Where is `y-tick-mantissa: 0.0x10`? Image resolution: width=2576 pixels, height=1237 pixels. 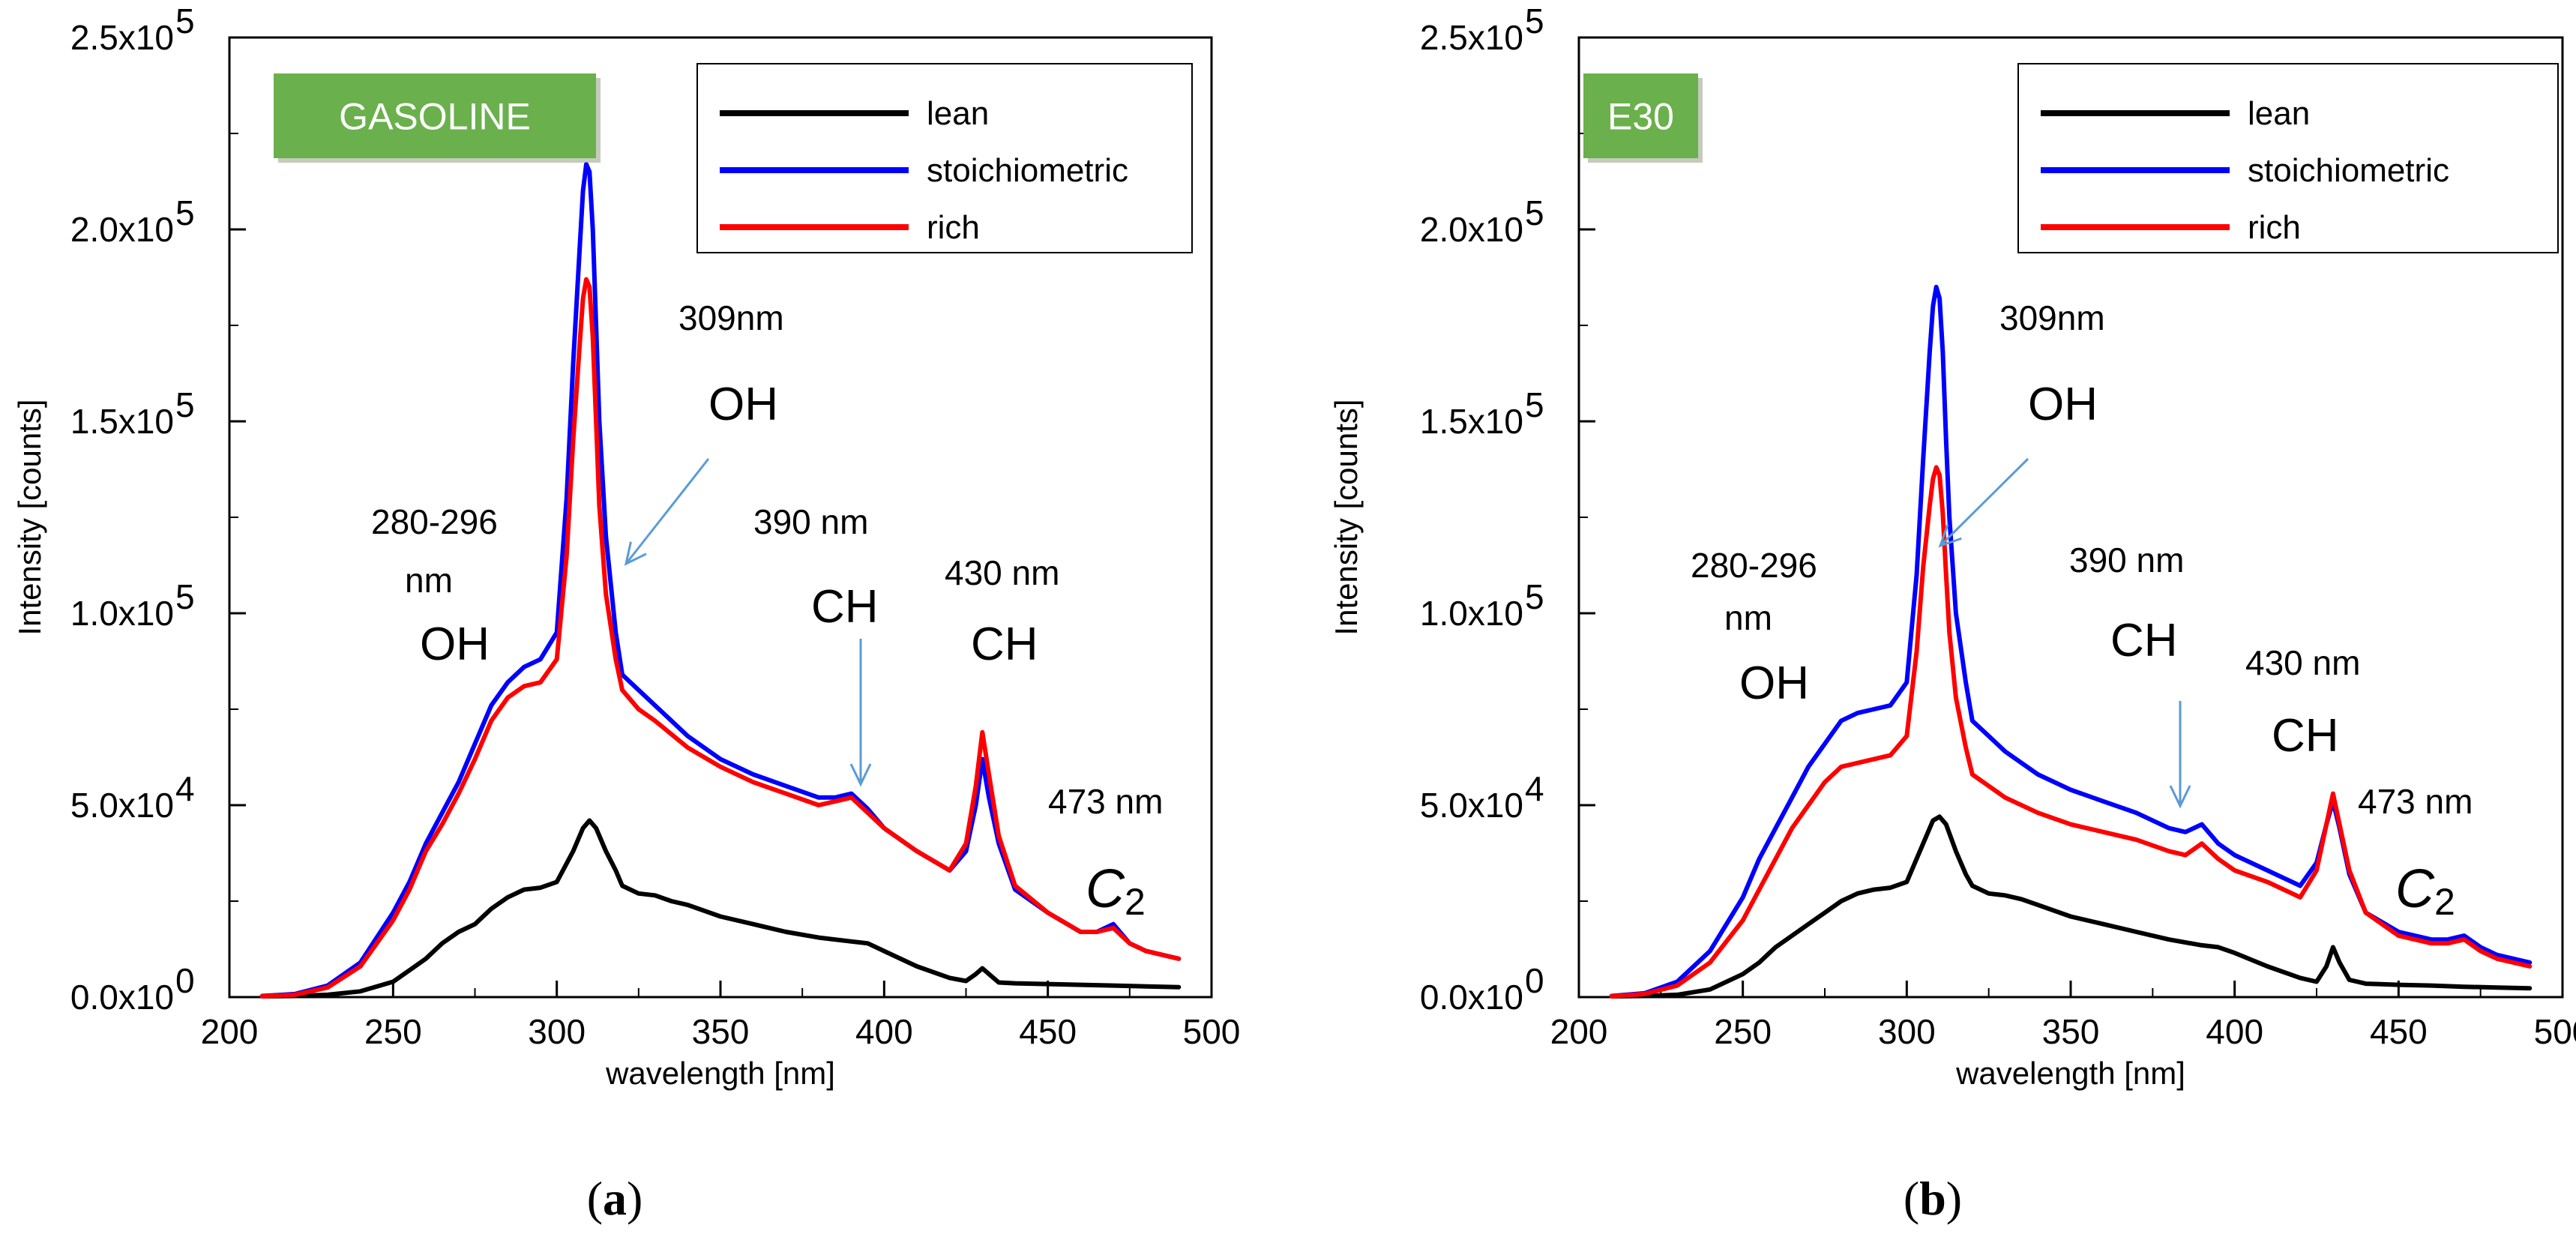 y-tick-mantissa: 0.0x10 is located at coordinates (1471, 997).